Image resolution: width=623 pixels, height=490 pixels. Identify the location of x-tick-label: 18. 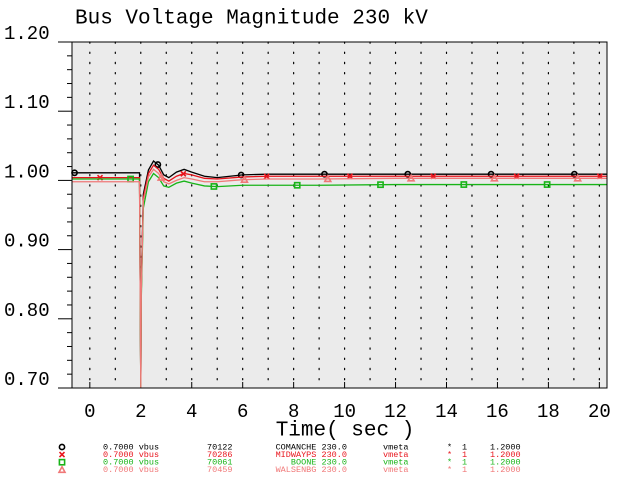
(548, 412).